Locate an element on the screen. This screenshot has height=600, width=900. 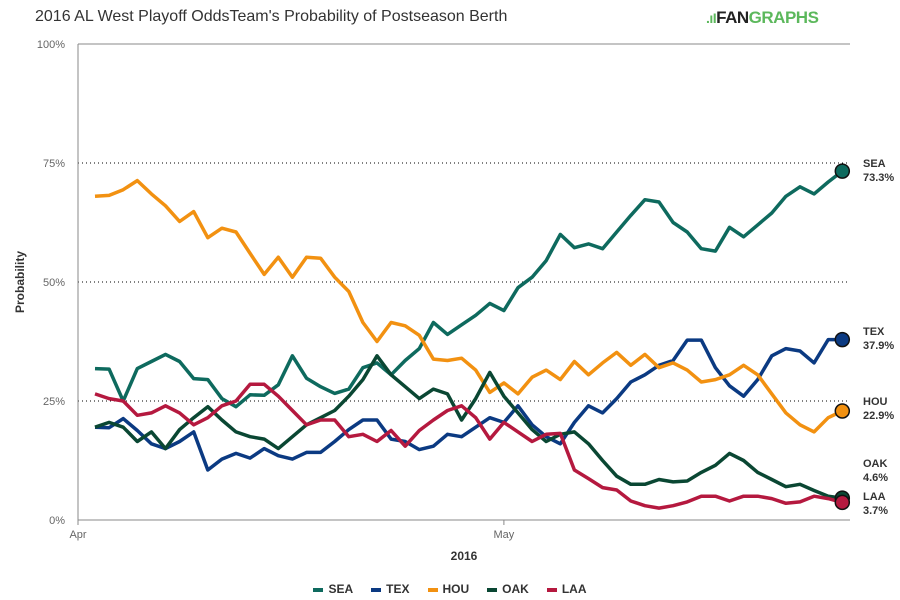
legend-label: HOU is located at coordinates (456, 589).